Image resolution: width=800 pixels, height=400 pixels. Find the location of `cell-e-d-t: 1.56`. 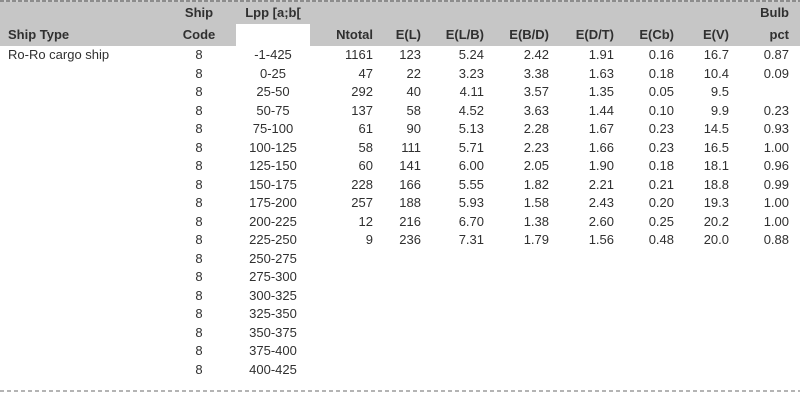

cell-e-d-t: 1.56 is located at coordinates (601, 239).